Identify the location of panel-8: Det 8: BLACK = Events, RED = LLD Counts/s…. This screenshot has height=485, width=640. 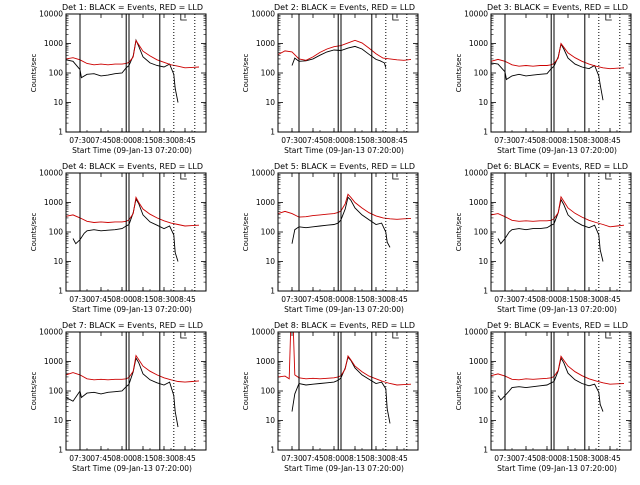
(330, 397).